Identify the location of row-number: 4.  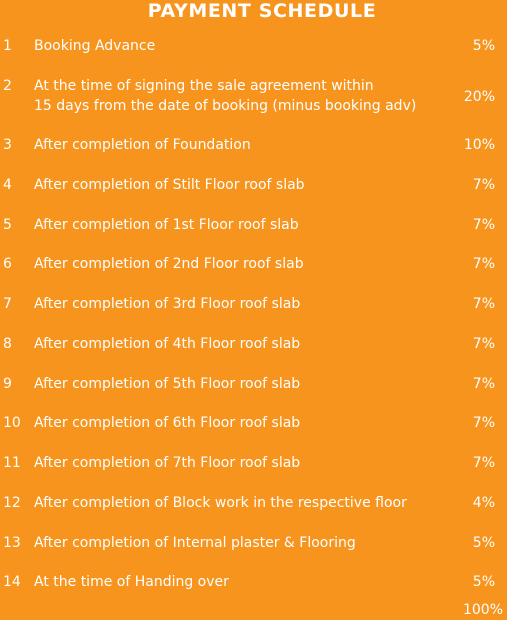
(7, 185).